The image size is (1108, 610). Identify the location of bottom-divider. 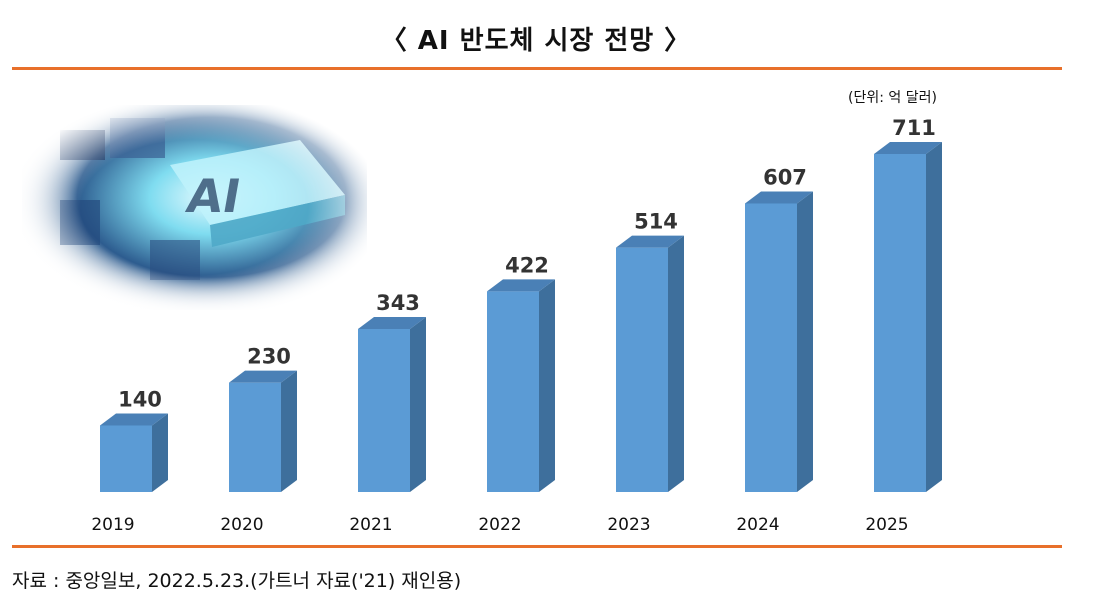
(537, 546).